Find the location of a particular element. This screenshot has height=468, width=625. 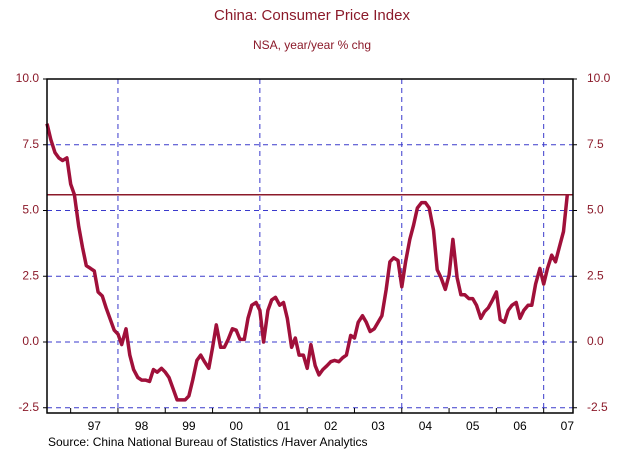

y2-tick-label: 0.0 is located at coordinates (595, 341).